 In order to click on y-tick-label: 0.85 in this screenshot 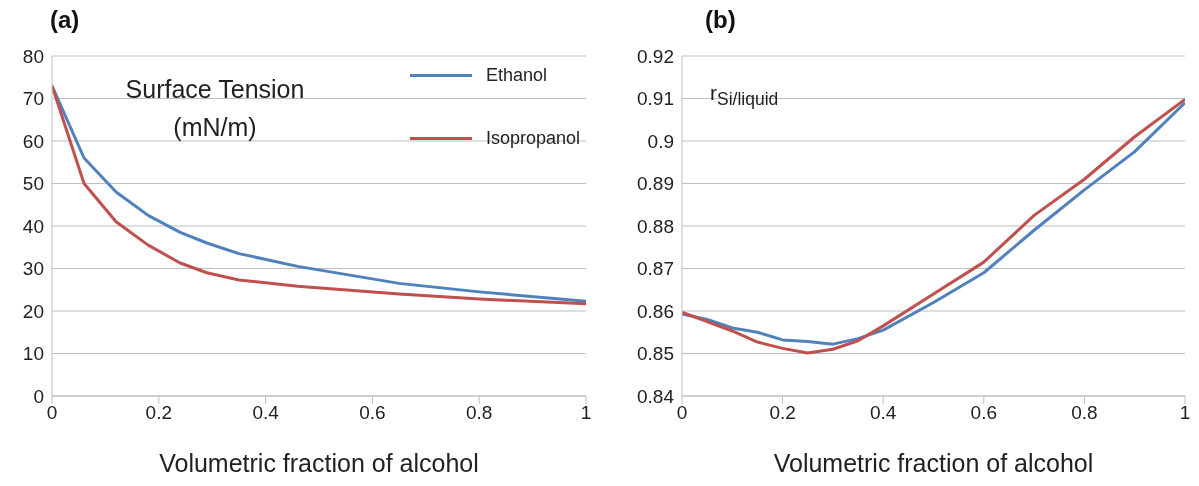, I will do `click(655, 354)`.